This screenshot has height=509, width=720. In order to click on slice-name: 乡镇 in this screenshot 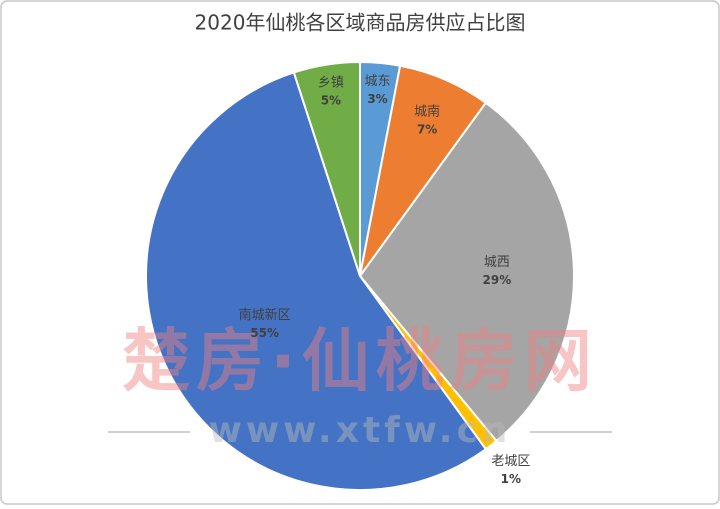, I will do `click(331, 83)`.